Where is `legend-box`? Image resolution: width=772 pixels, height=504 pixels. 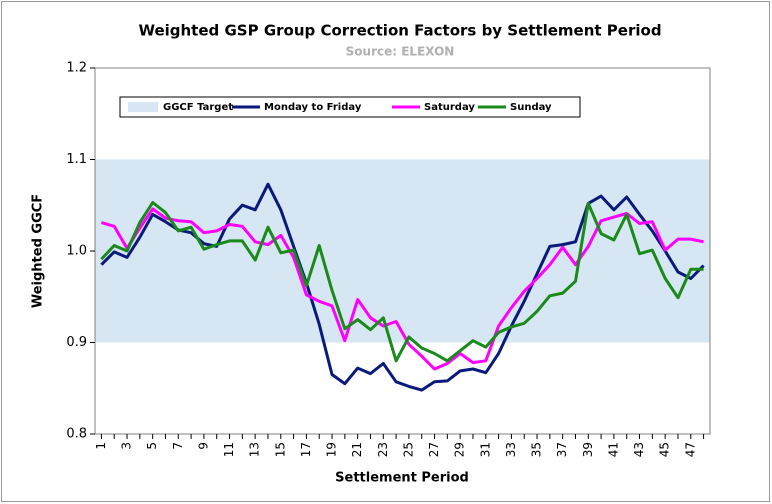
legend-box is located at coordinates (350, 107).